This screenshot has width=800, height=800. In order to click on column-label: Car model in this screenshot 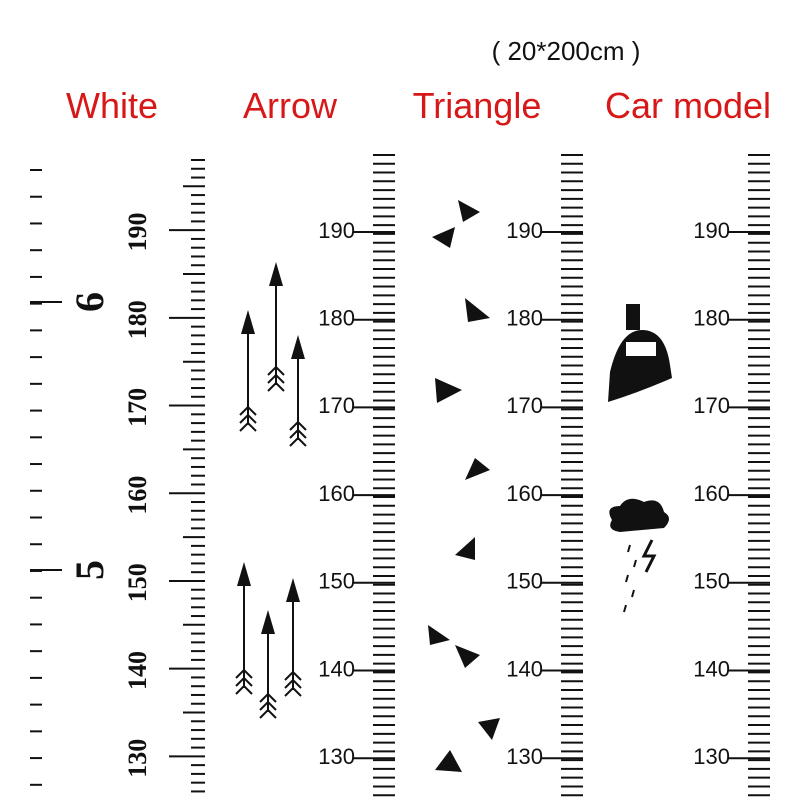, I will do `click(688, 105)`.